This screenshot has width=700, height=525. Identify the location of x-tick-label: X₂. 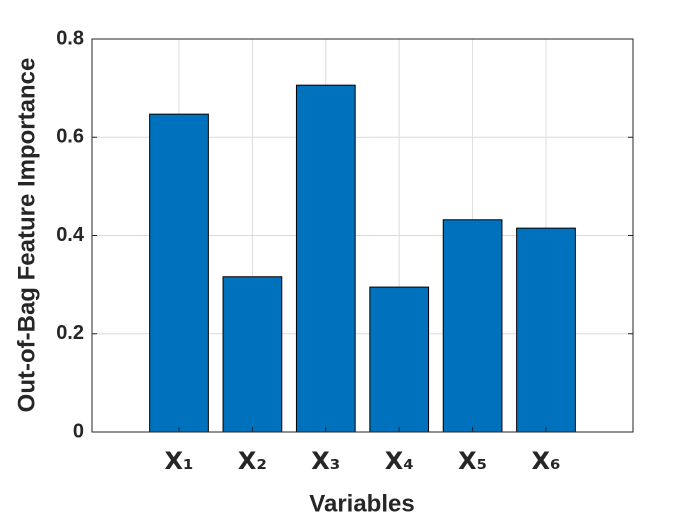
(252, 461).